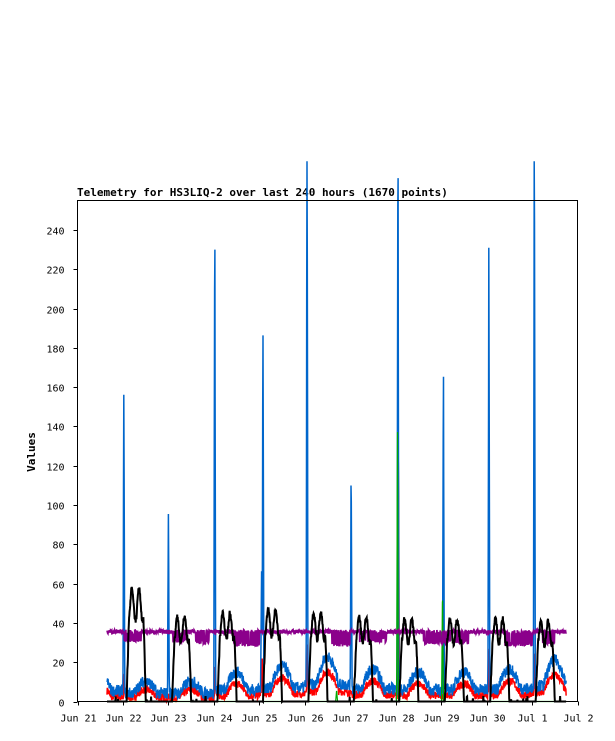 This screenshot has height=741, width=615. Describe the element at coordinates (58, 586) in the screenshot. I see `y-tick-label: 60` at that location.